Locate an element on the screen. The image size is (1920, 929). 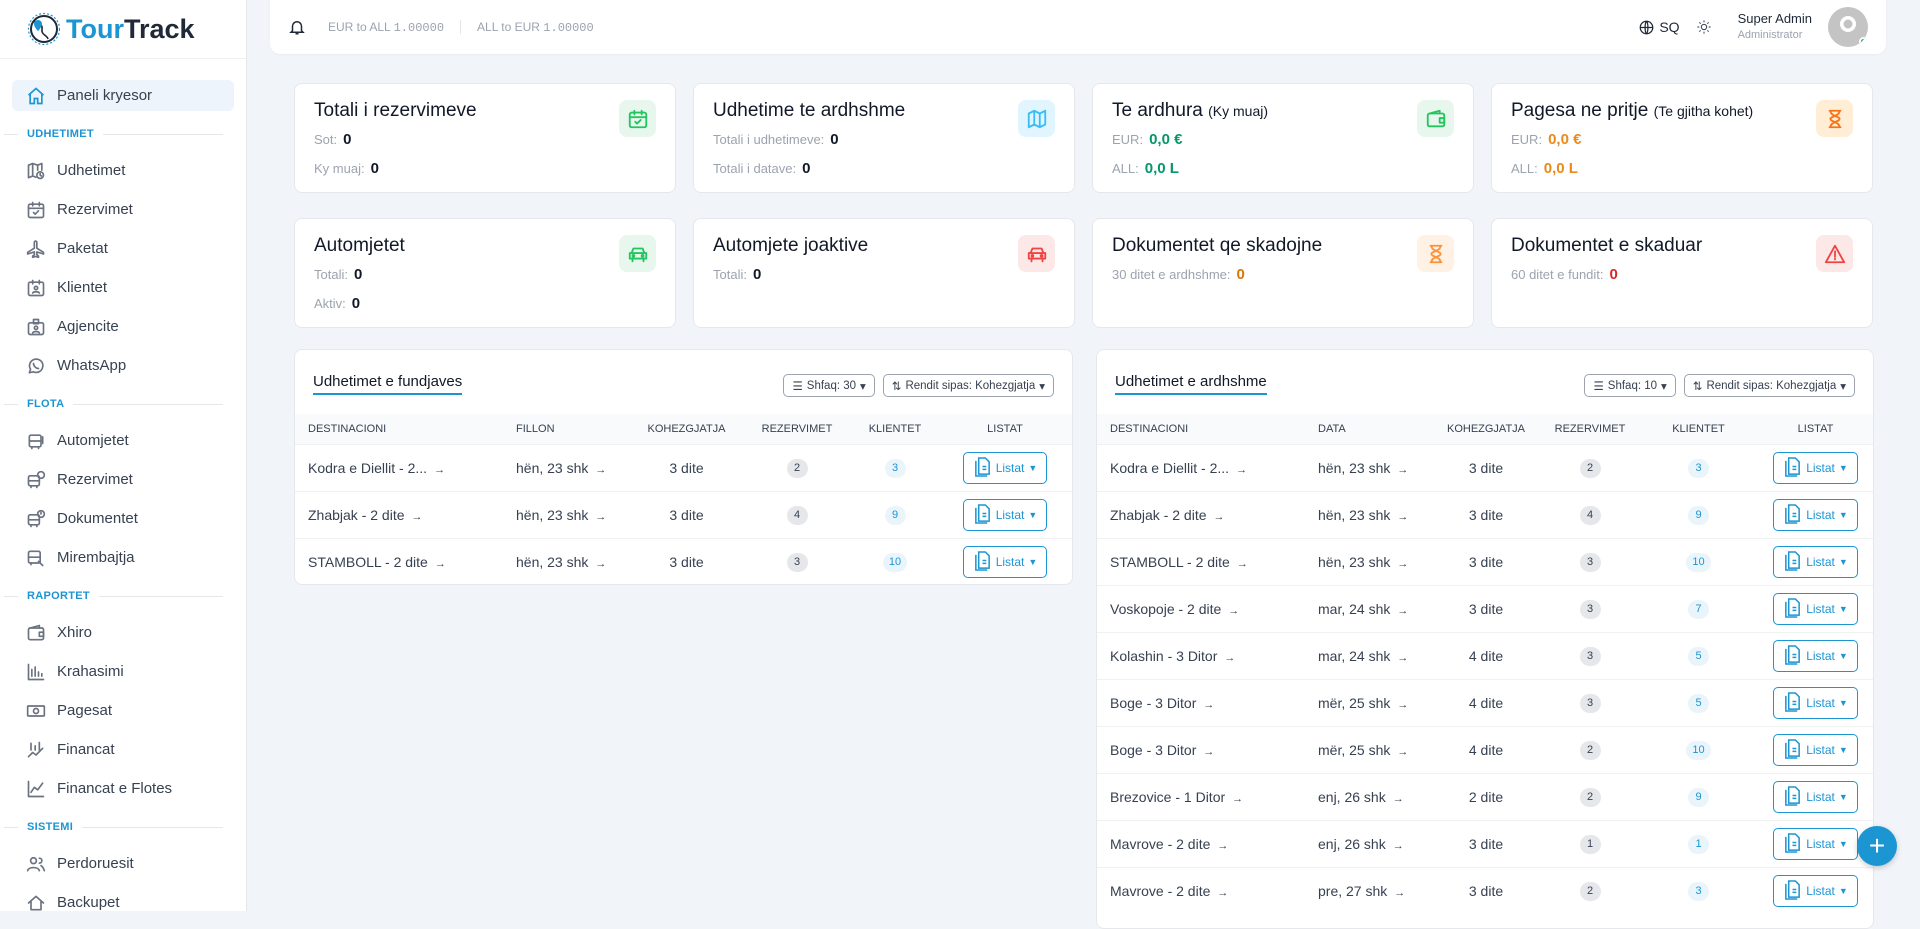
sidebar-item-krahasimi: Krahasimi is located at coordinates (123, 671).